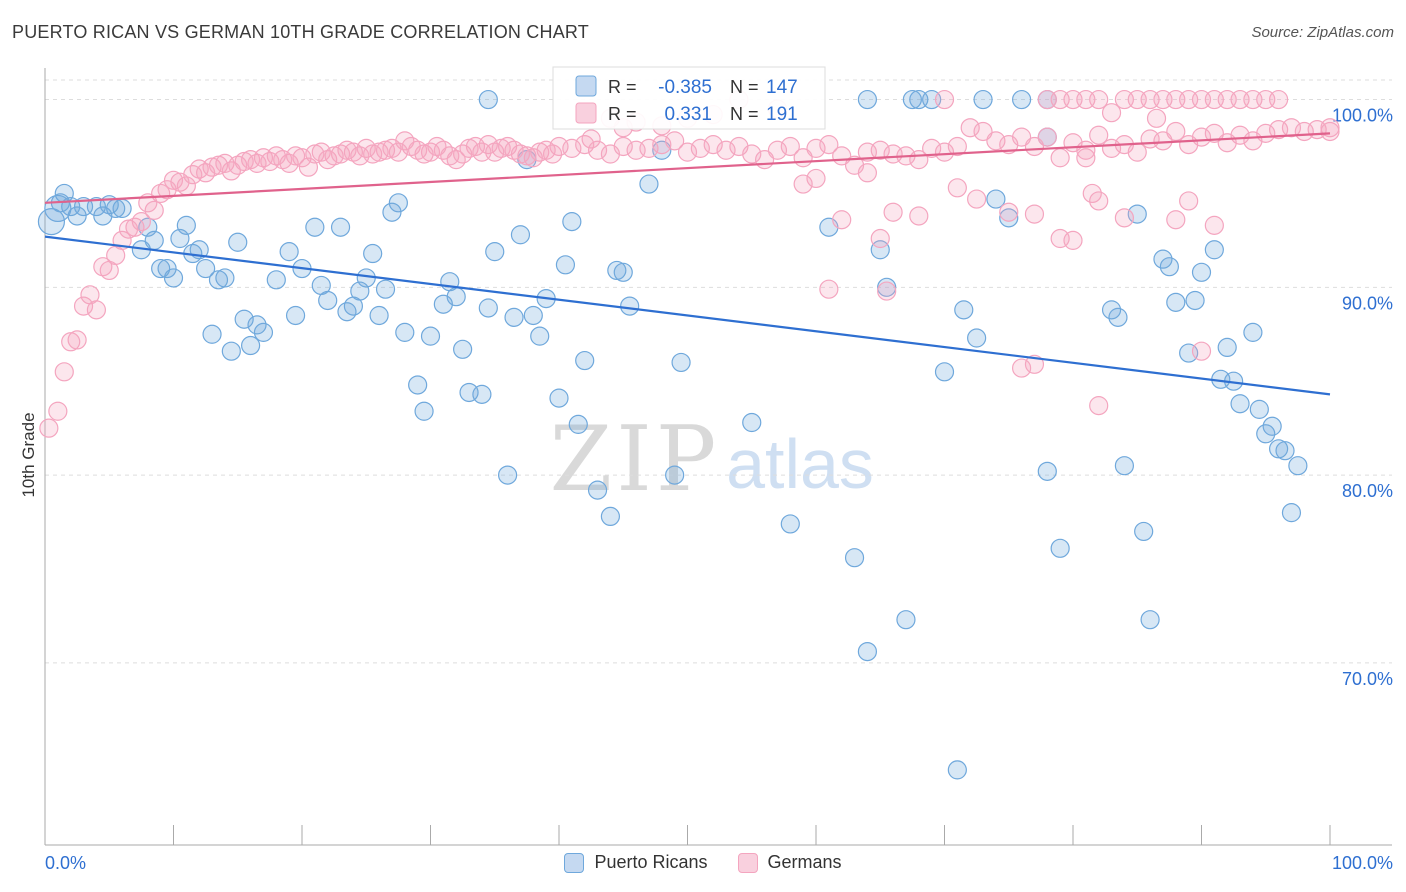  Describe the element at coordinates (800, 464) in the screenshot. I see `watermark-atlas: atlas` at that location.